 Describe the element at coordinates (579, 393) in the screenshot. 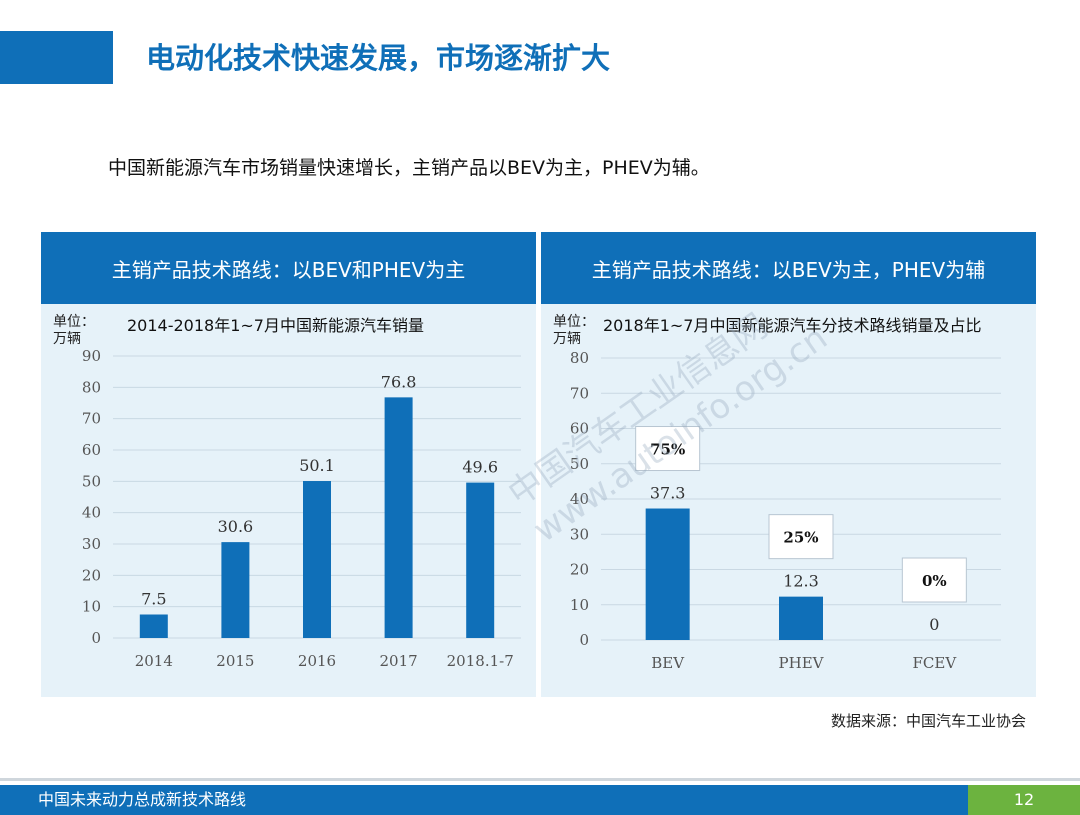

I see `right-ytick-label: 70` at that location.